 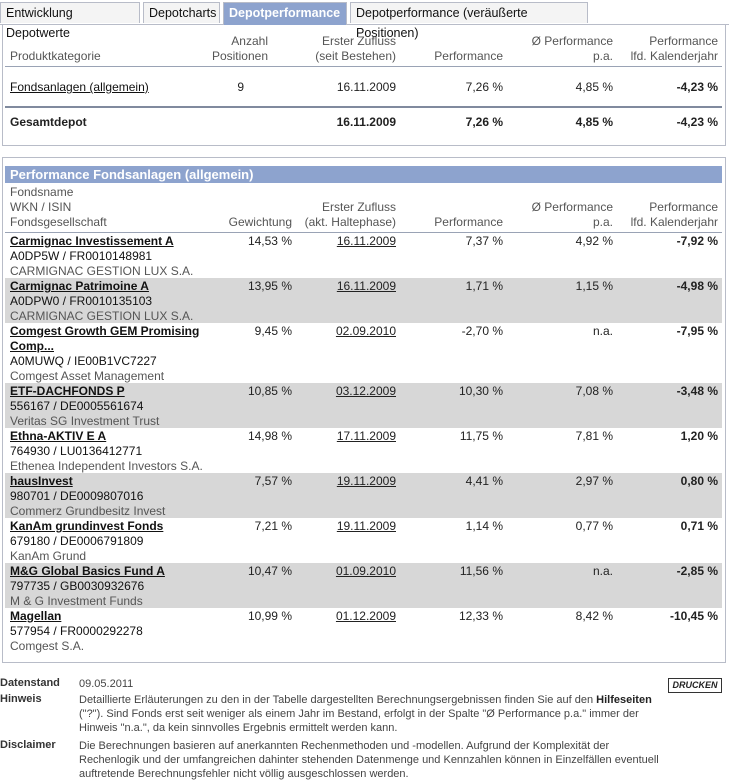 What do you see at coordinates (697, 87) in the screenshot?
I see `summary-performance-kj: -4,23 %` at bounding box center [697, 87].